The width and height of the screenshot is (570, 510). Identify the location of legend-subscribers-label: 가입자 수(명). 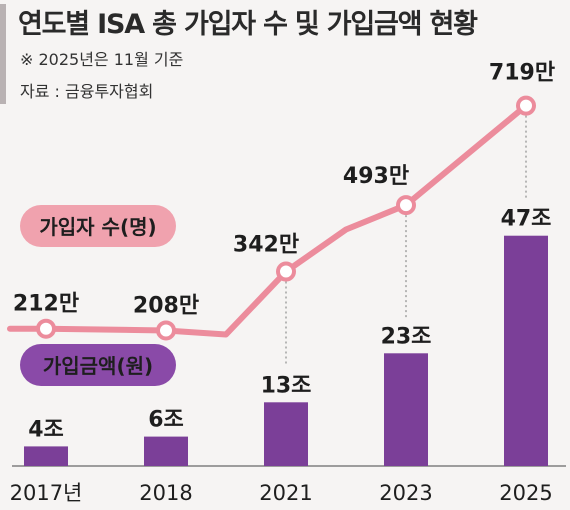
(97, 227).